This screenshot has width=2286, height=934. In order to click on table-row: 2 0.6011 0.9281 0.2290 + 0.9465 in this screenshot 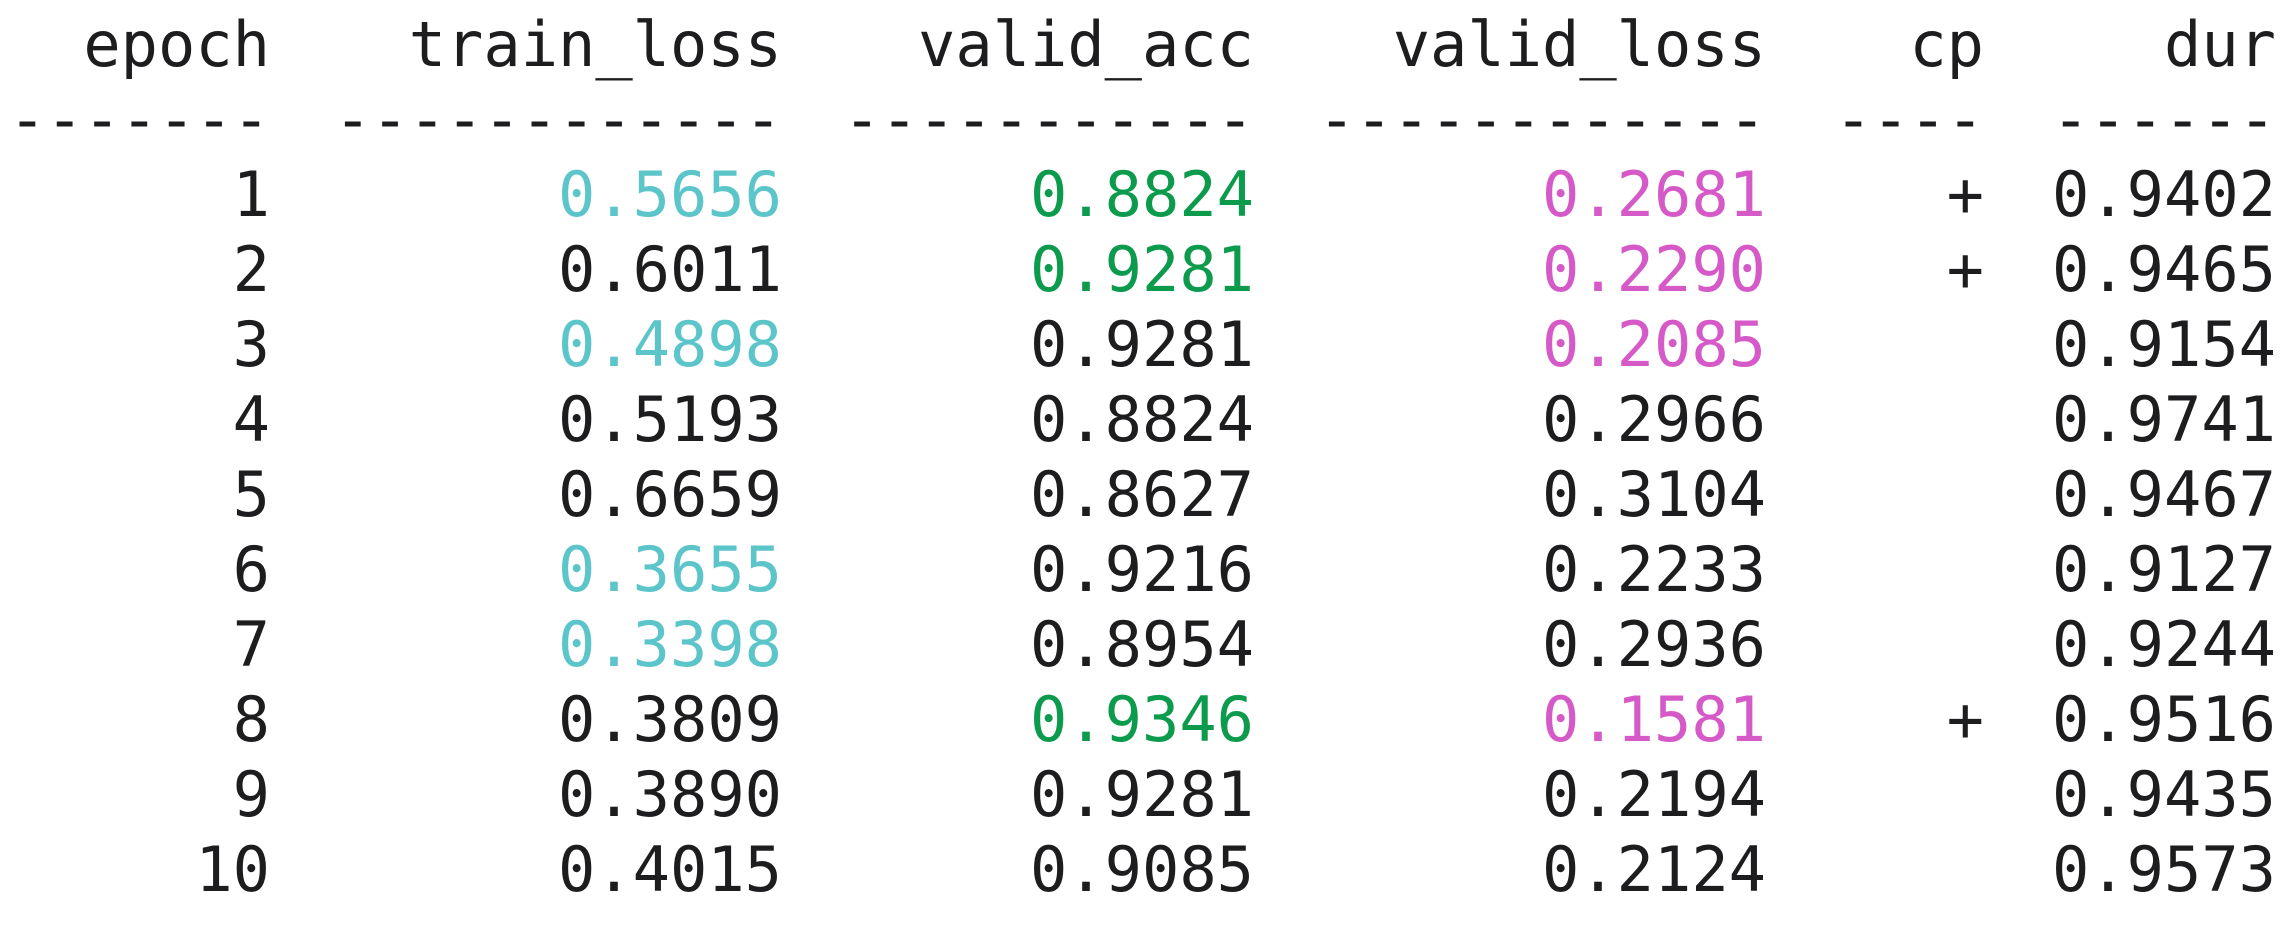, I will do `click(1143, 270)`.